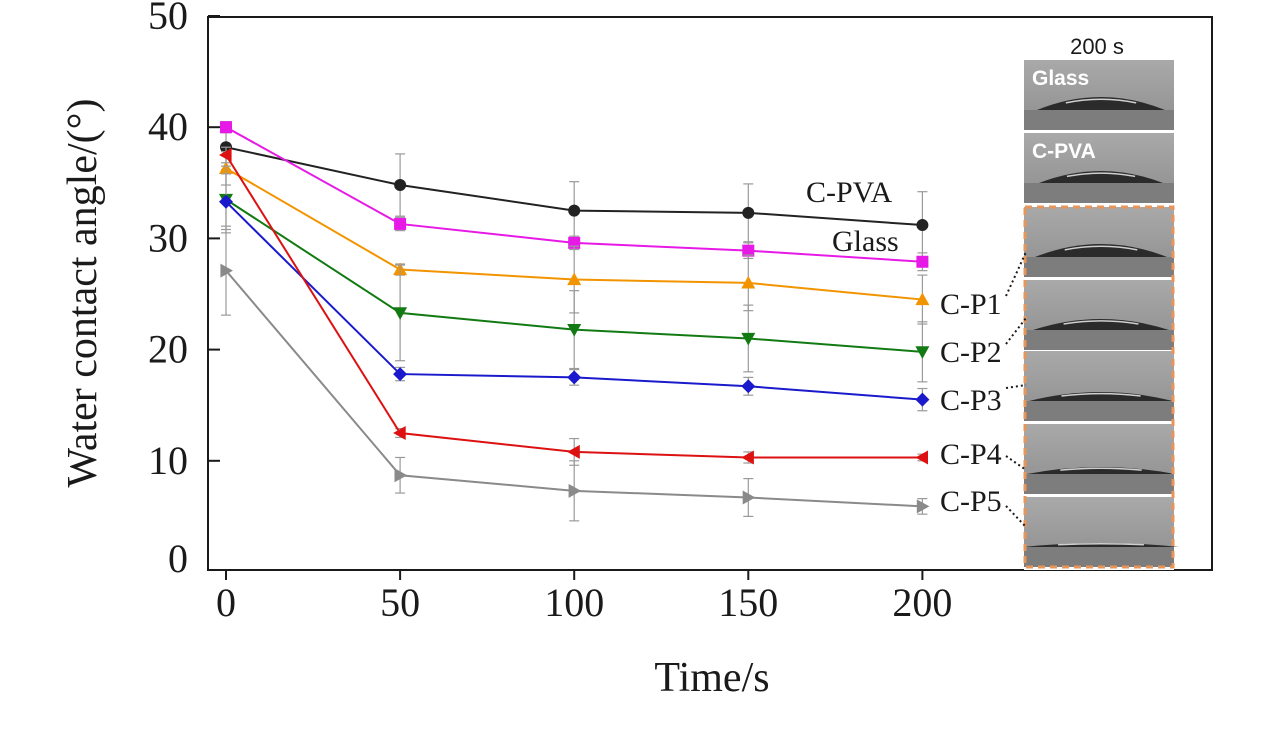 The height and width of the screenshot is (732, 1283). What do you see at coordinates (971, 454) in the screenshot?
I see `series-label: C-P4` at bounding box center [971, 454].